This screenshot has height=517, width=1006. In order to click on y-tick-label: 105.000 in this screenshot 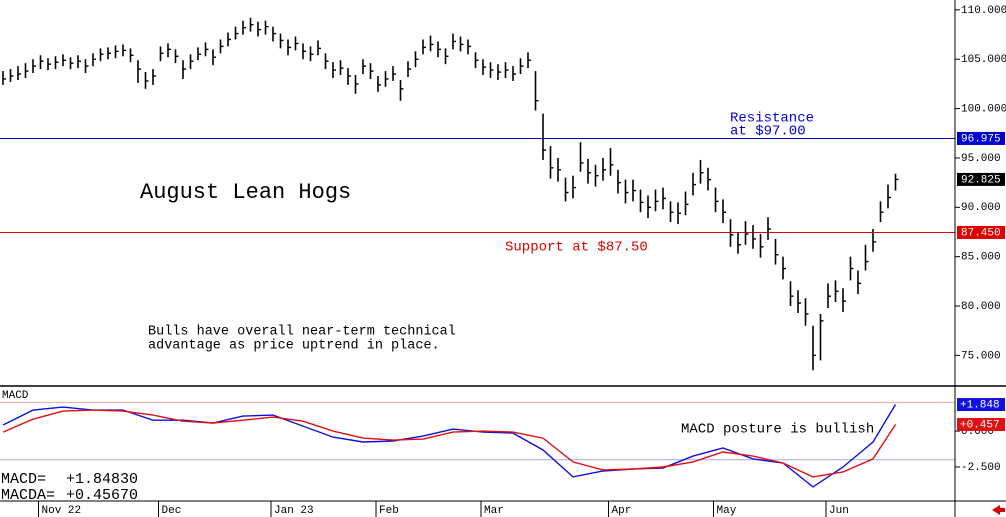, I will do `click(983, 60)`.